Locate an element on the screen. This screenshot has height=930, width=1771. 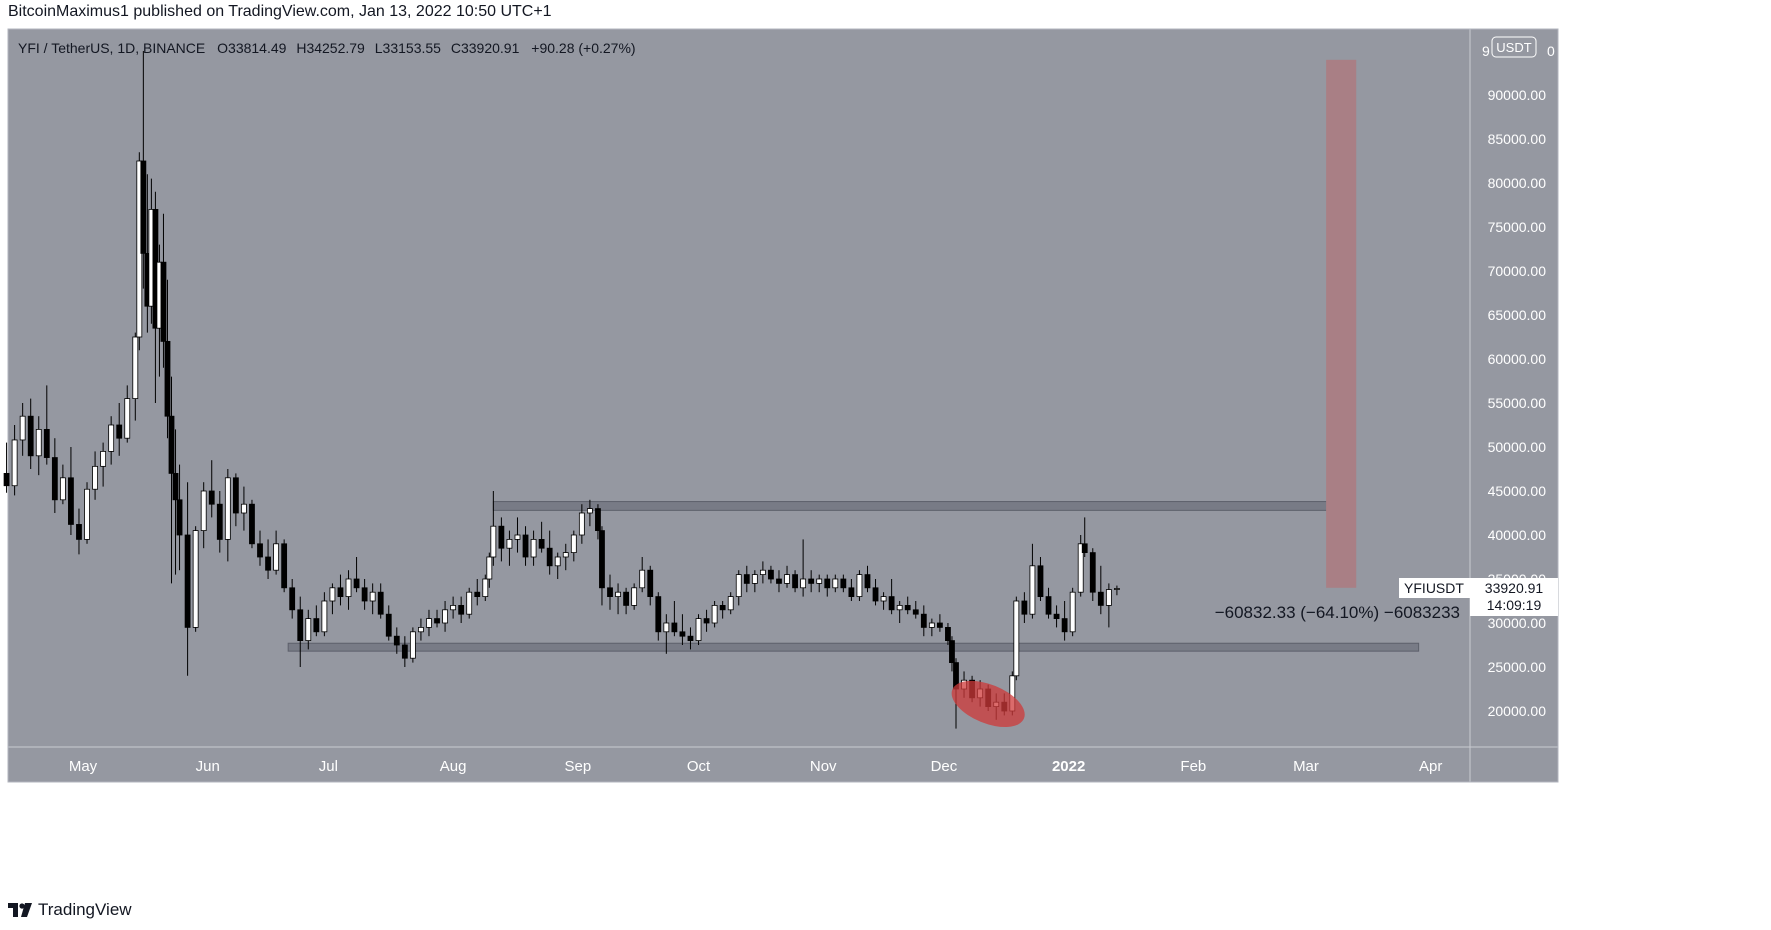
tradingview-logo-icon is located at coordinates (20, 910).